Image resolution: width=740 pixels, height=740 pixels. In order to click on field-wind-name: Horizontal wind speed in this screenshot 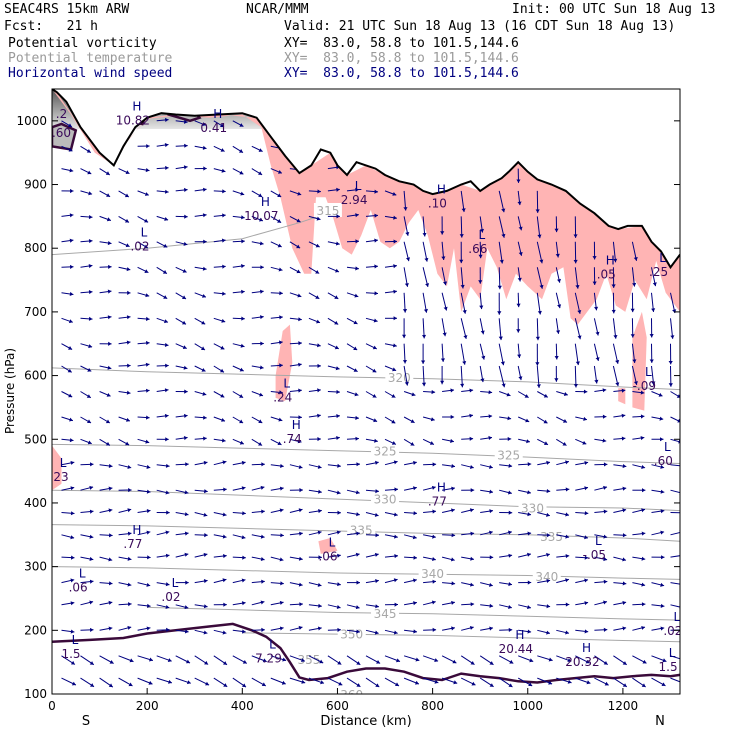, I will do `click(90, 73)`.